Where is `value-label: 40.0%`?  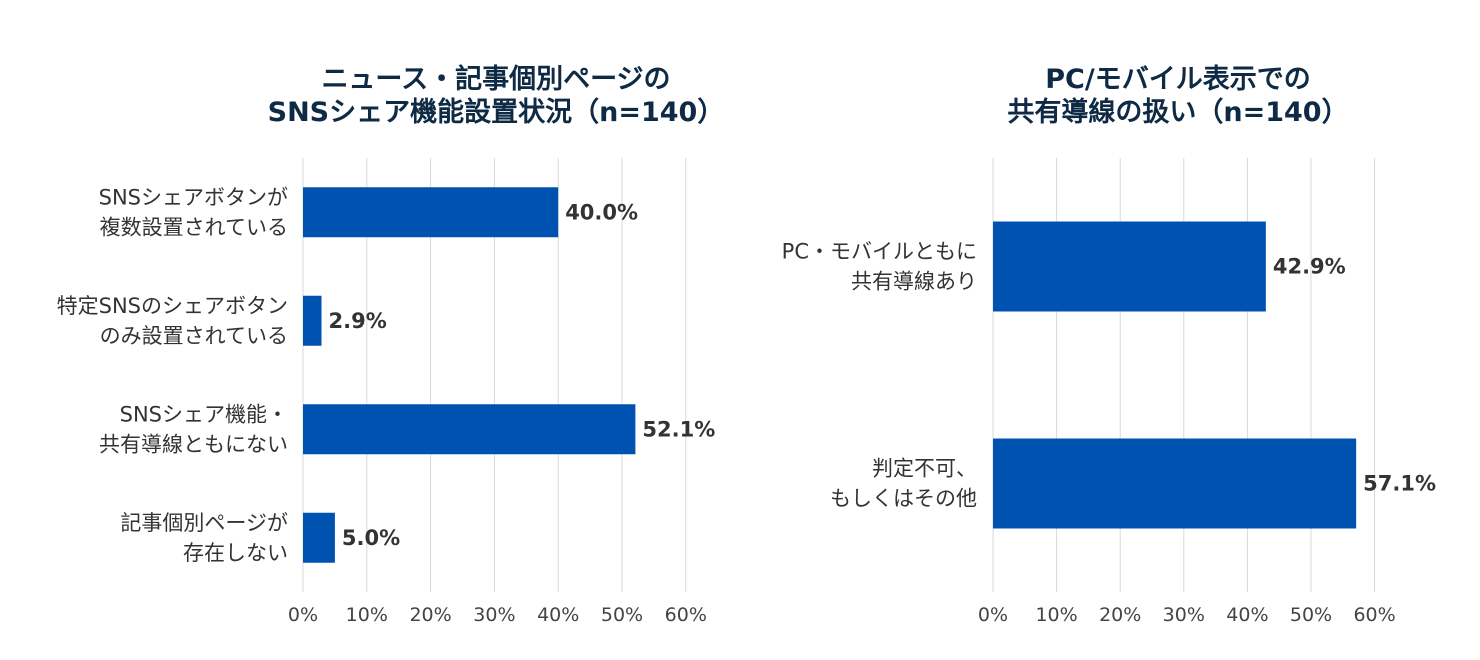 value-label: 40.0% is located at coordinates (601, 212).